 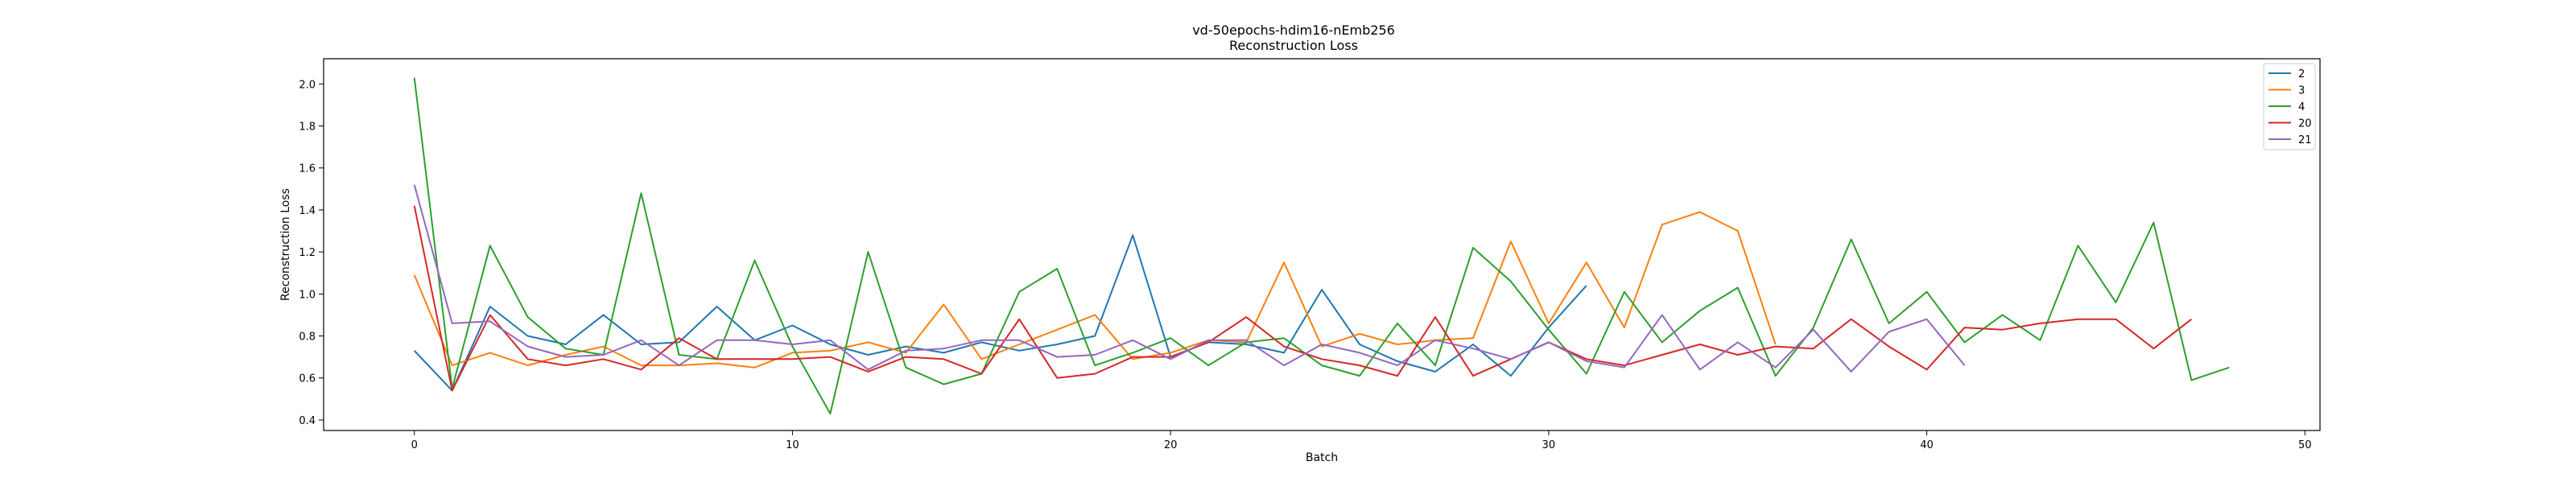 What do you see at coordinates (2305, 124) in the screenshot?
I see `legend-label-20: 20` at bounding box center [2305, 124].